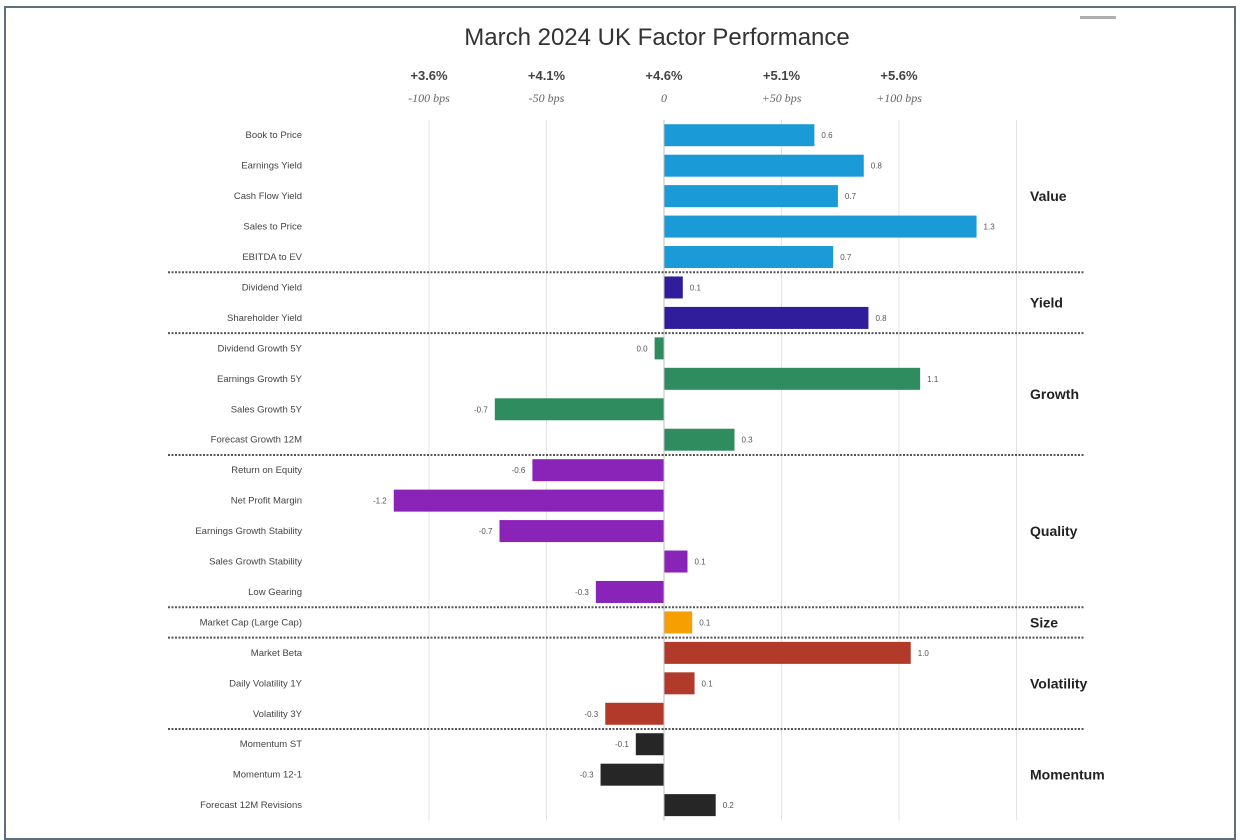 This screenshot has height=840, width=1240. Describe the element at coordinates (782, 98) in the screenshot. I see `top-axis-sublabel: +50 bps` at that location.